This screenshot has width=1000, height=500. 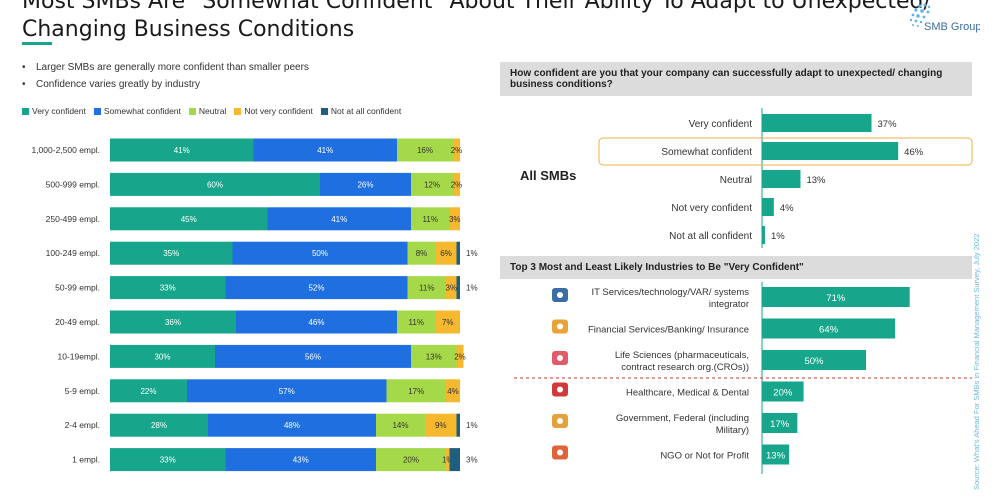 I want to click on value-label: 22%, so click(x=148, y=391).